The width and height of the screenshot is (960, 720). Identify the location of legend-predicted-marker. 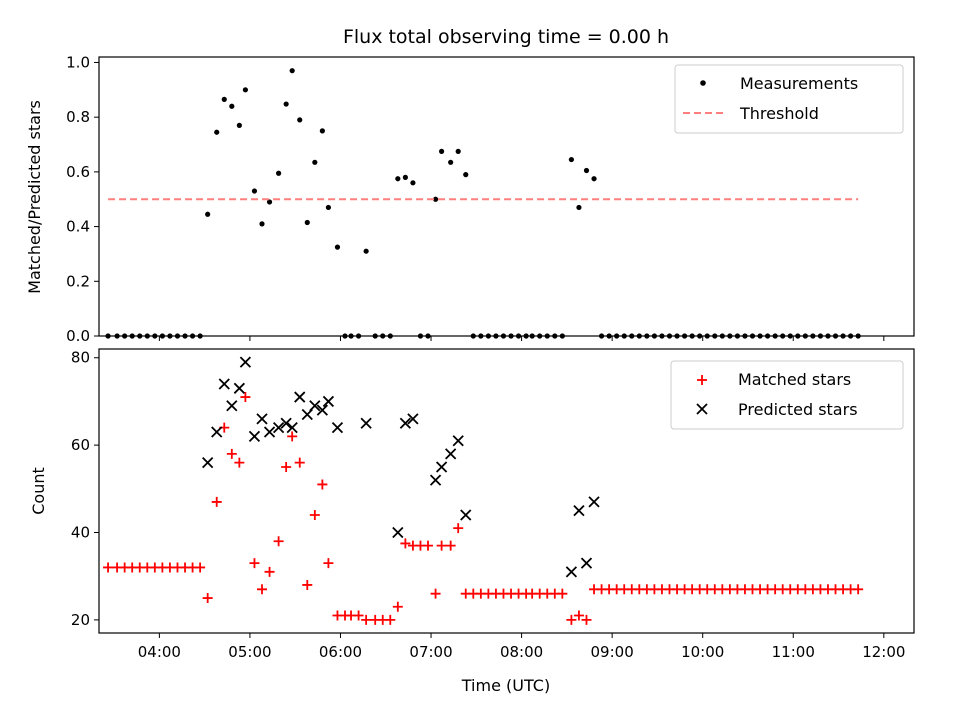
(702, 409).